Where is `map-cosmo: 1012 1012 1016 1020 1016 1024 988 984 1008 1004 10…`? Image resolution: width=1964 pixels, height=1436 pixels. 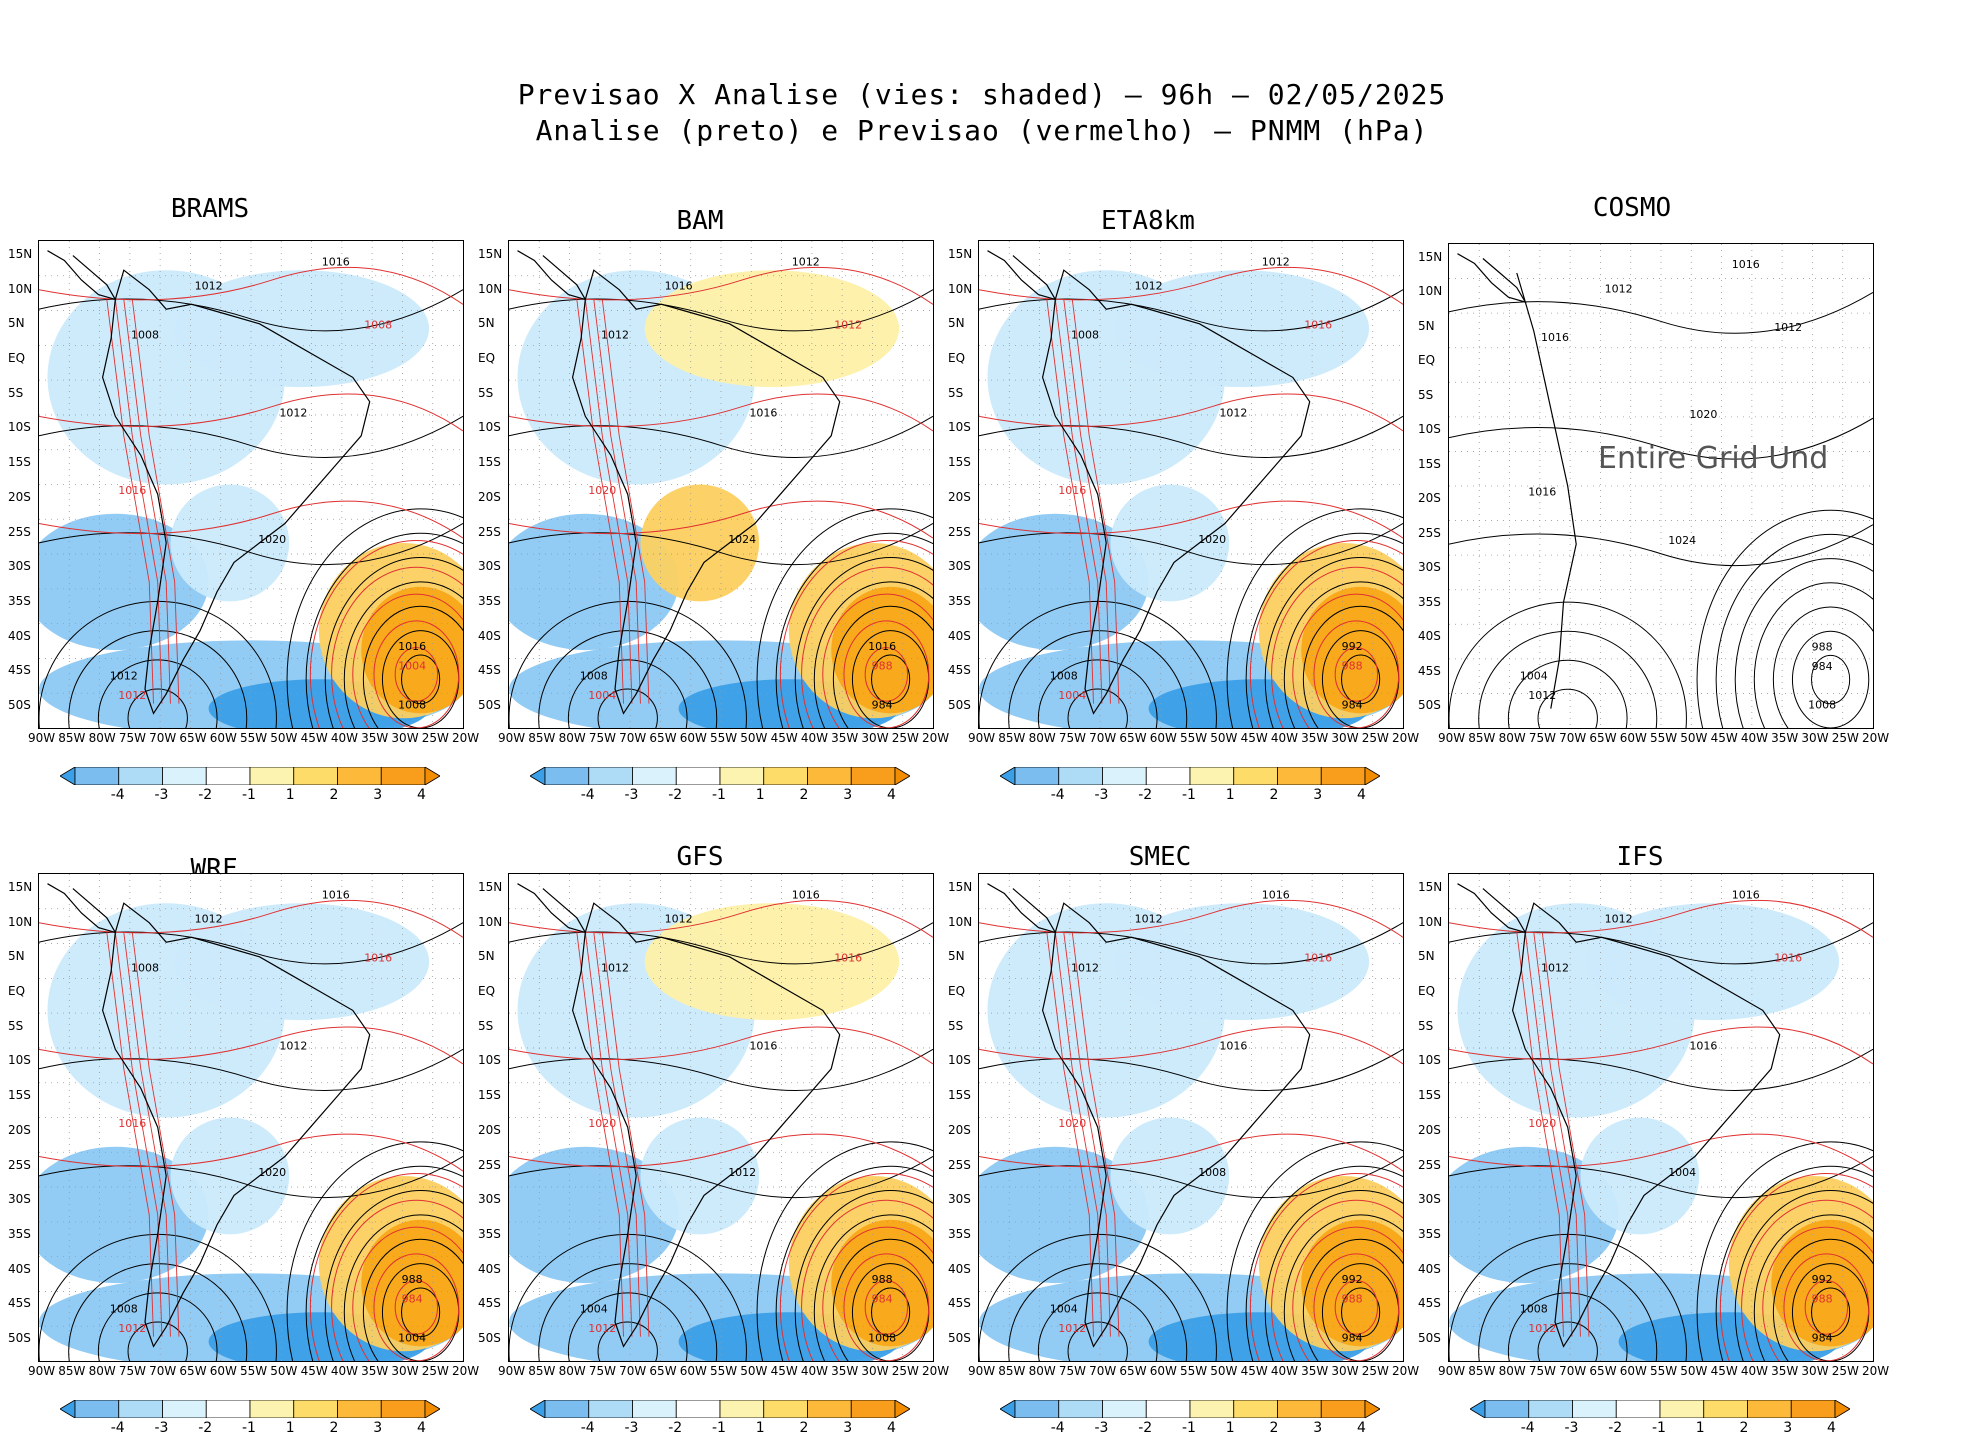 map-cosmo: 1012 1012 1016 1020 1016 1024 988 984 1008 1004 10… is located at coordinates (1661, 486).